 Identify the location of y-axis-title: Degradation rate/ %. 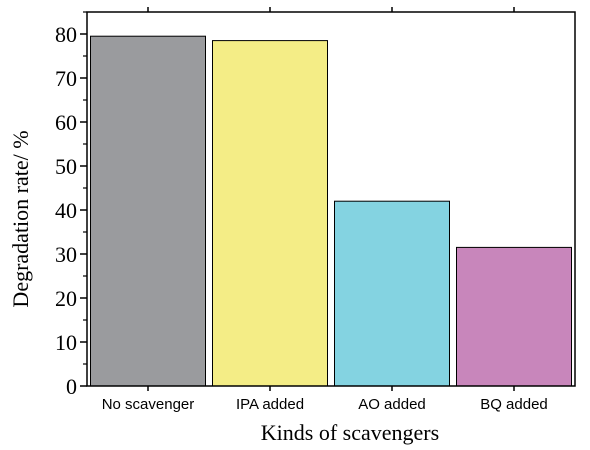
(20, 218).